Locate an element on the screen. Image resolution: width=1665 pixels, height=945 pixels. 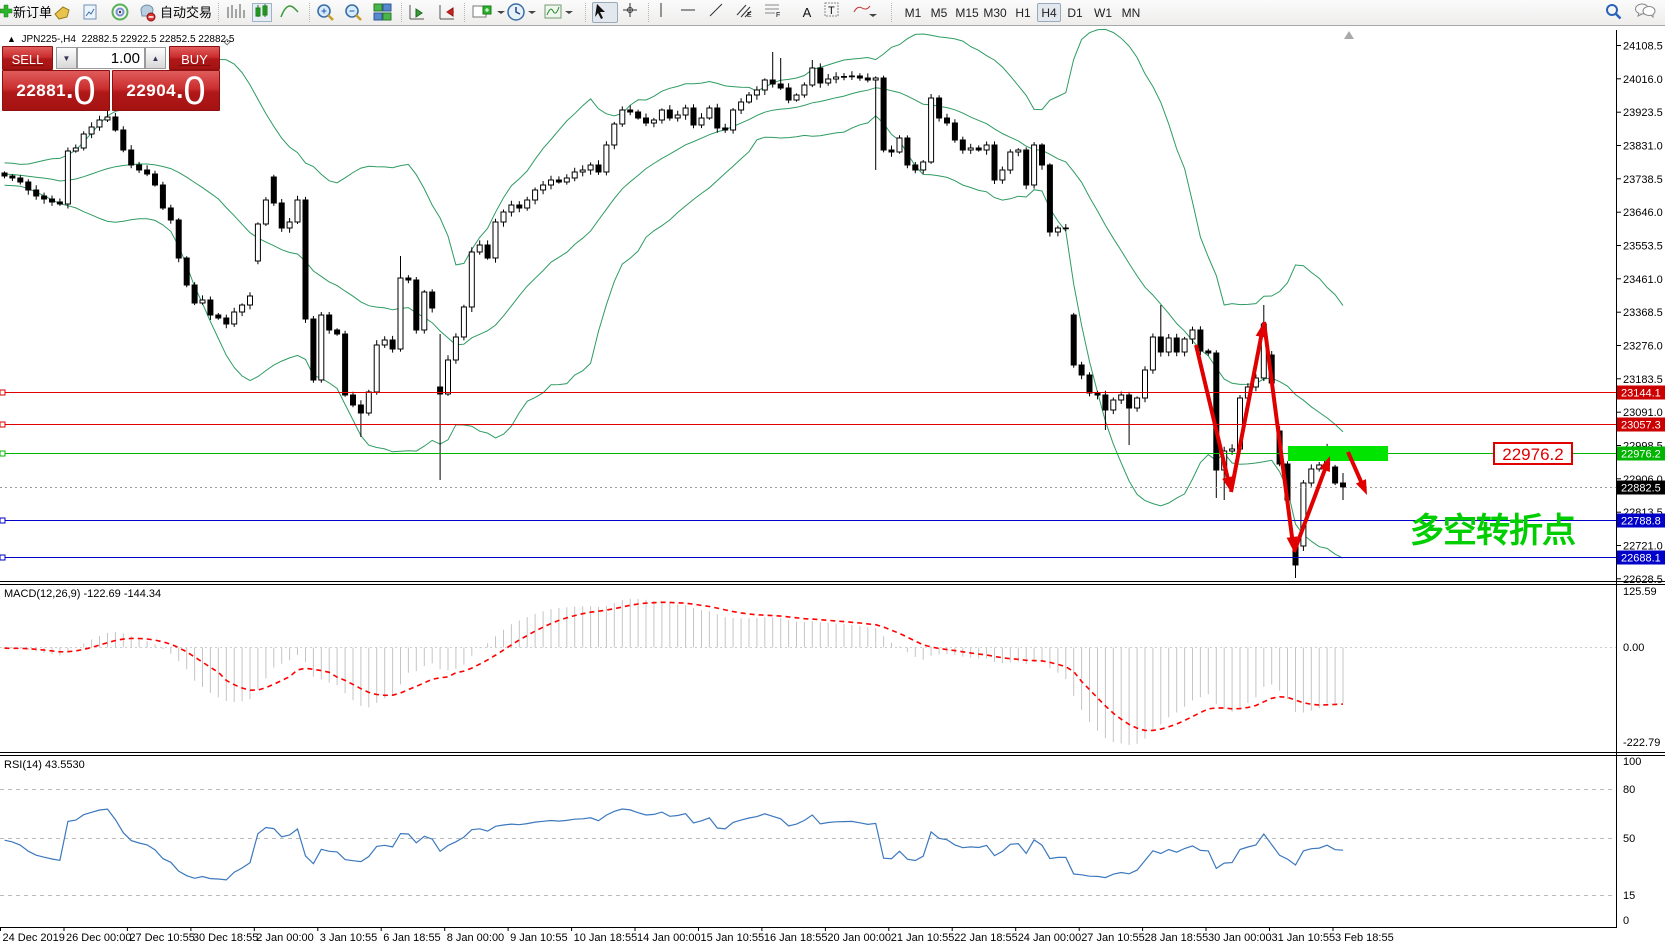
svg-text: 23368.5 is located at coordinates (1643, 313).